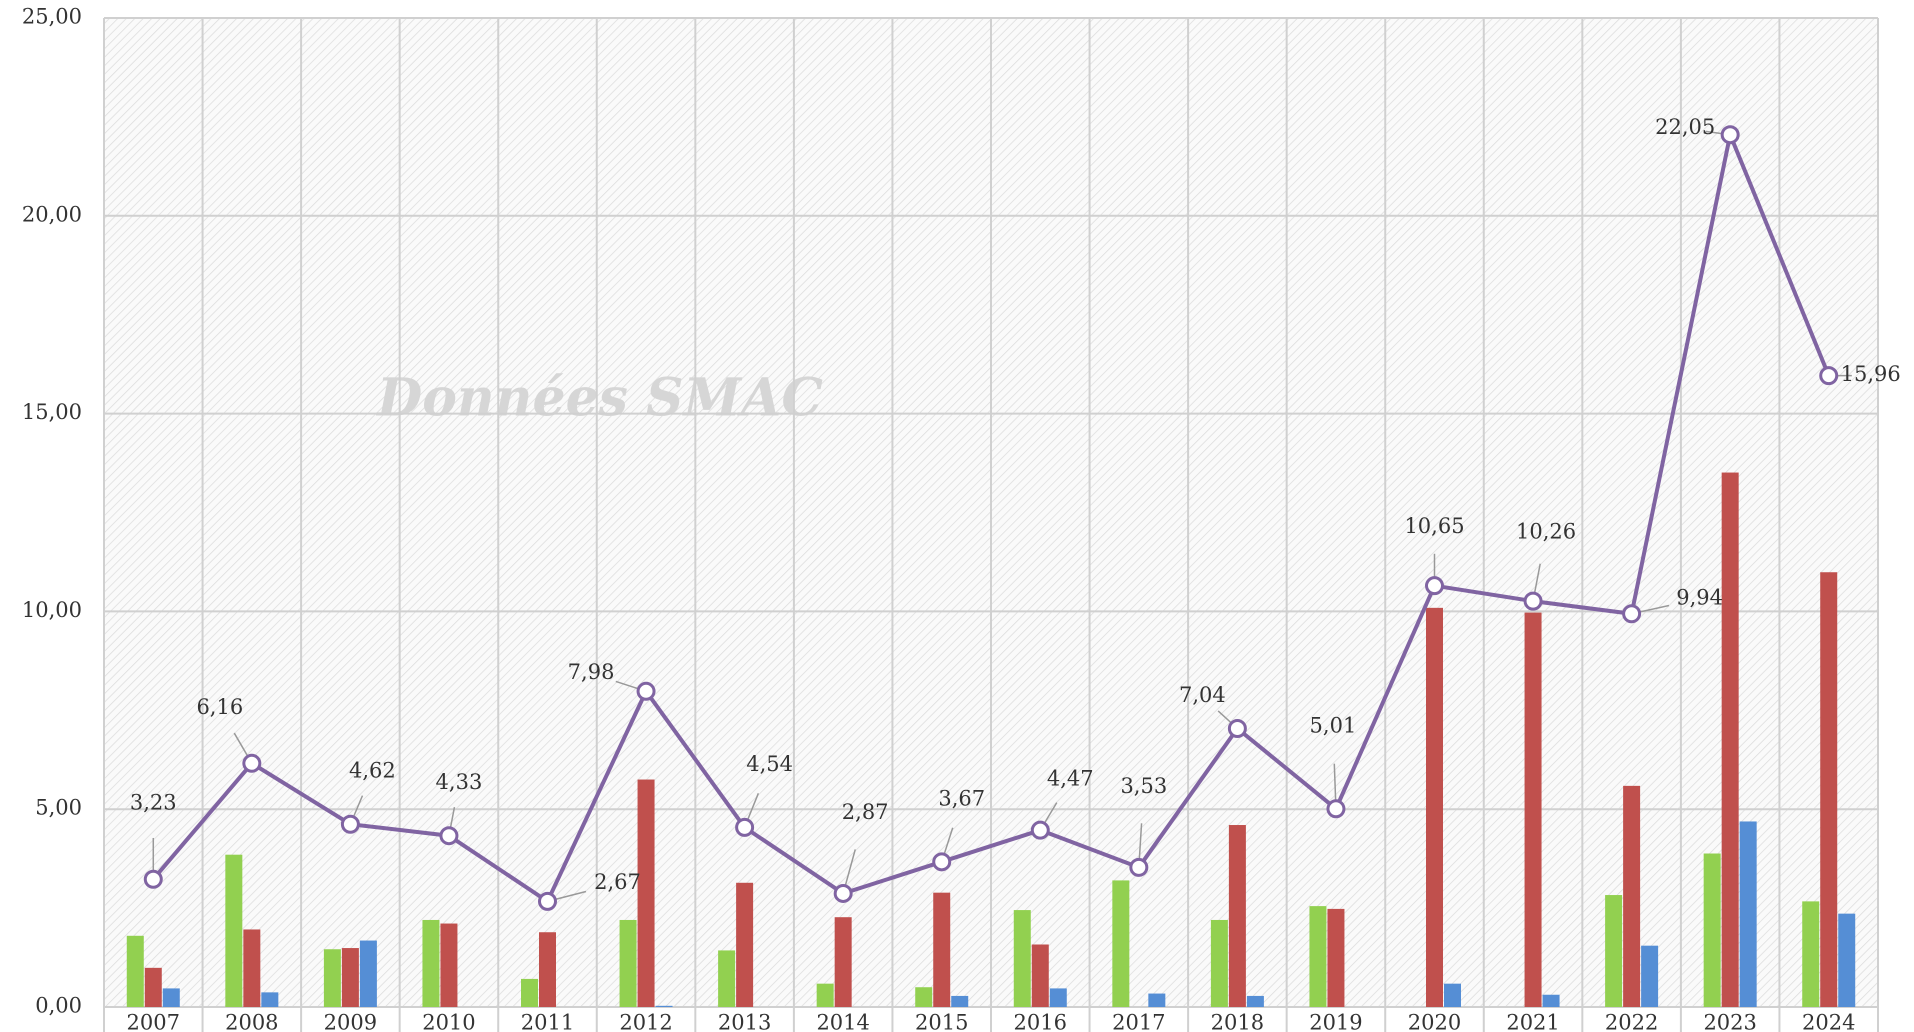 This screenshot has width=1914, height=1032. What do you see at coordinates (591, 672) in the screenshot?
I see `data-label: 7,98` at bounding box center [591, 672].